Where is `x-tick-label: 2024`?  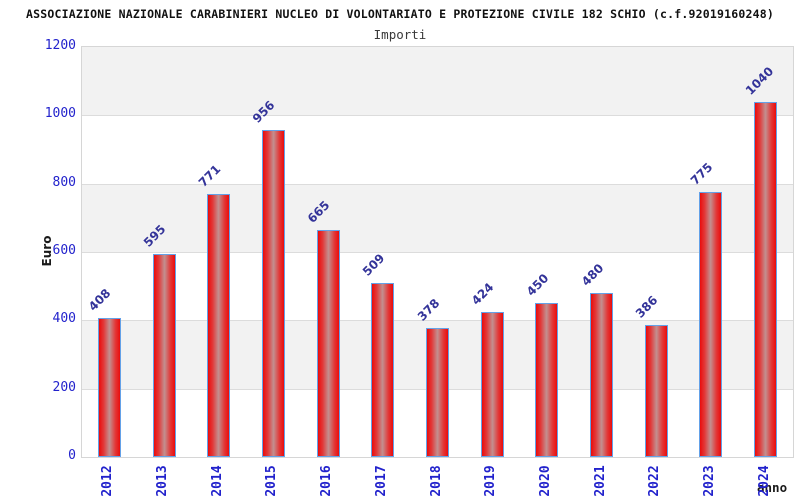 x-tick-label: 2024 is located at coordinates (764, 481).